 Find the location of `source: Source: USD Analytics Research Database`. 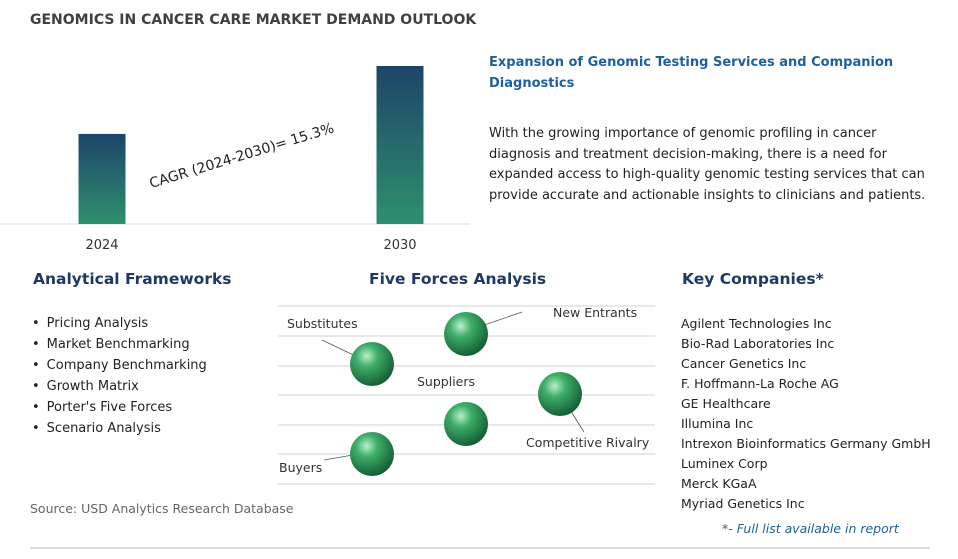

source: Source: USD Analytics Research Database is located at coordinates (162, 508).